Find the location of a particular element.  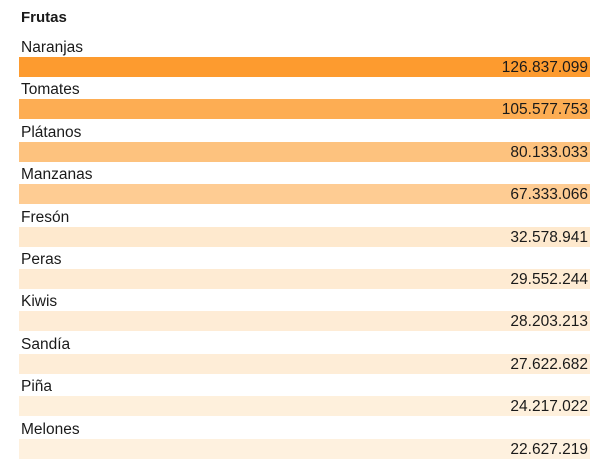

value-label: 80.133.033 is located at coordinates (549, 152).